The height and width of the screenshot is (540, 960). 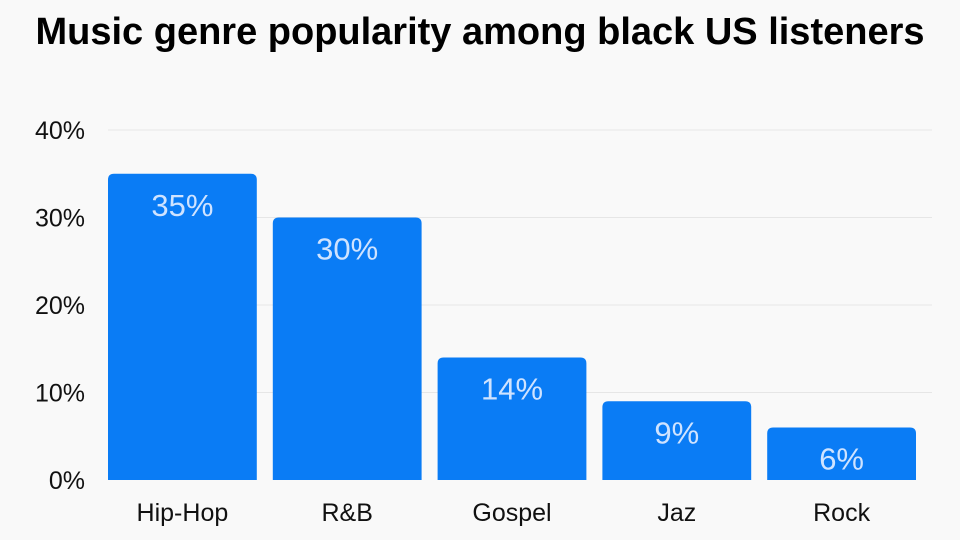 I want to click on y-tick-label-2: 20%, so click(x=60, y=306).